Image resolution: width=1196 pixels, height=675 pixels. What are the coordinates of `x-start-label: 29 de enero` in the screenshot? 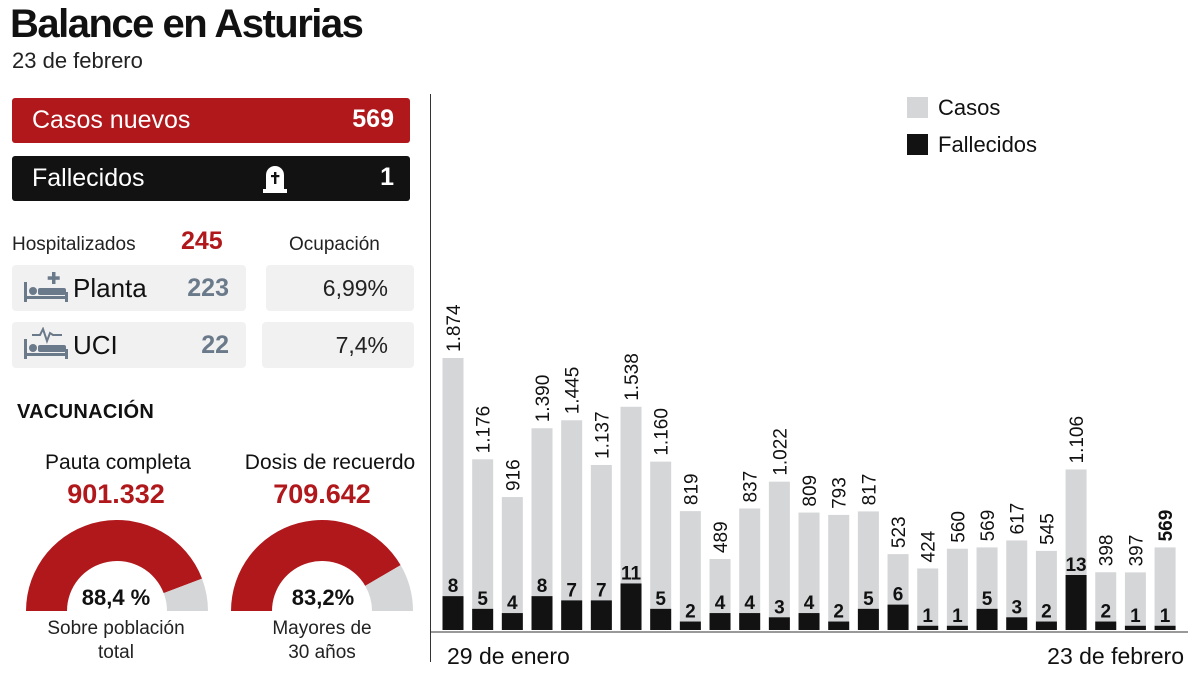 It's located at (508, 656).